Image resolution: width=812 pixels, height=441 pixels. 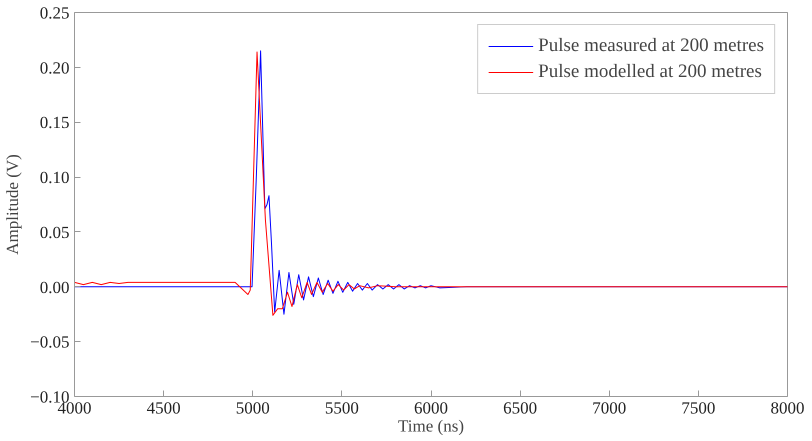 I want to click on x-tick-label: 4500, so click(x=163, y=408).